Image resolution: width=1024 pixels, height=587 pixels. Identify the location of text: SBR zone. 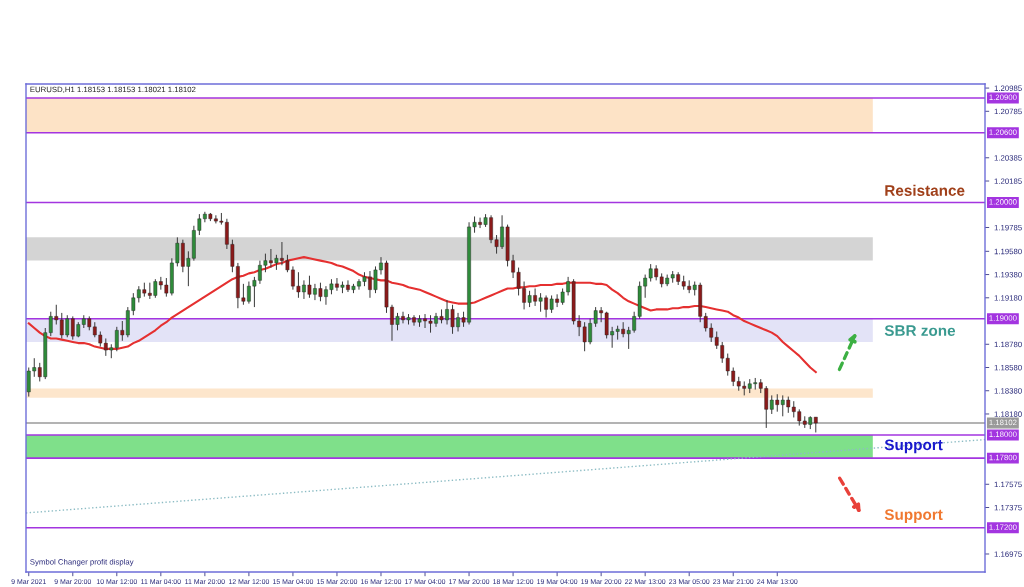
(920, 331).